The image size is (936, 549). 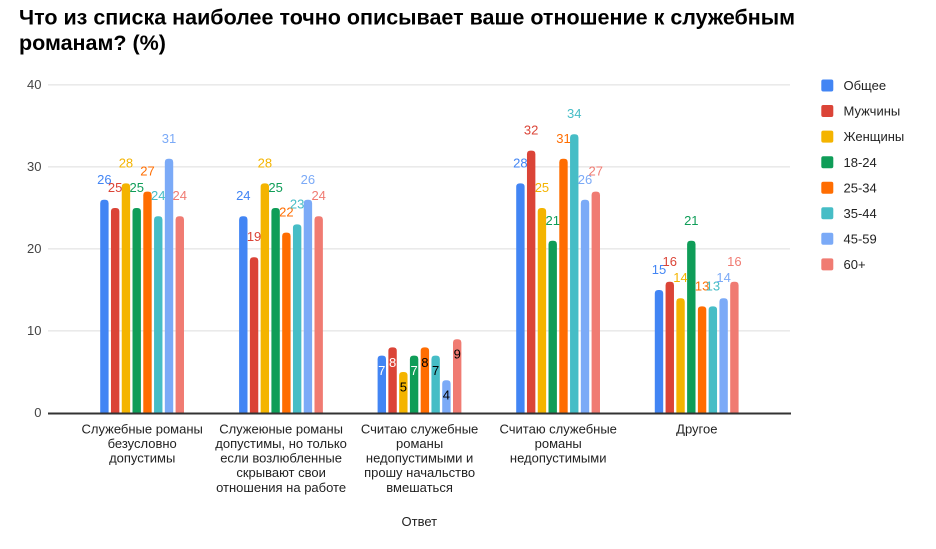 What do you see at coordinates (286, 212) in the screenshot?
I see `svg-text: 22` at bounding box center [286, 212].